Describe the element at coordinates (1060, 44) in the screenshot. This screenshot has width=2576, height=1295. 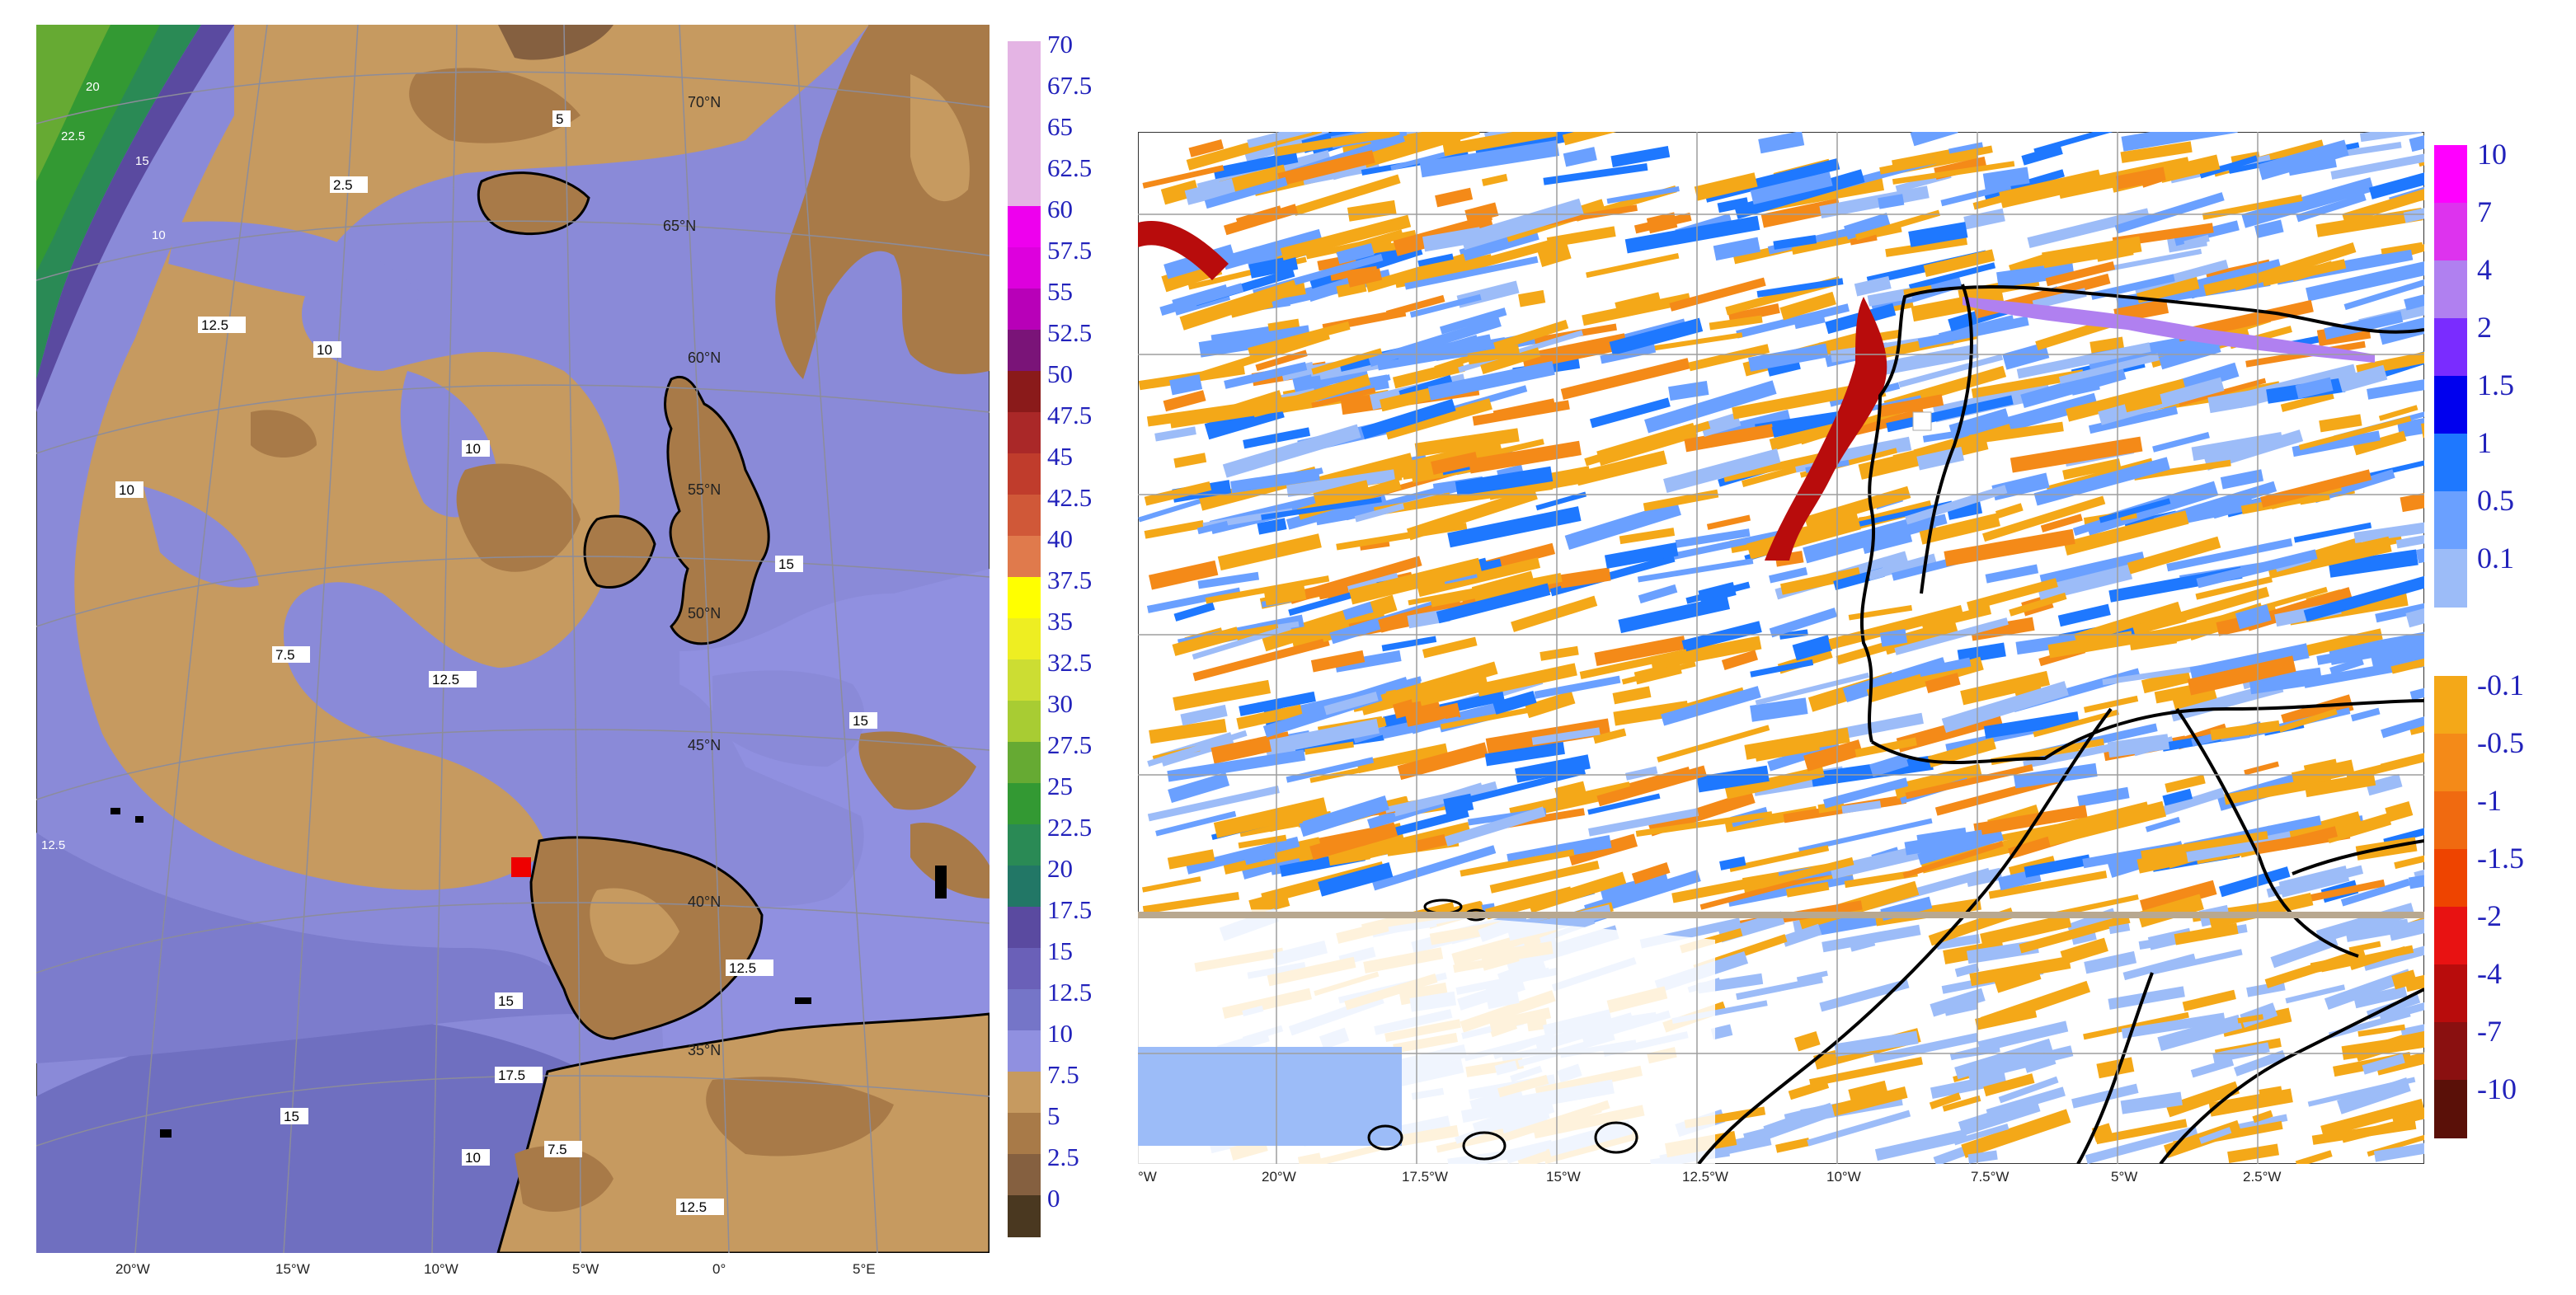
I see `colorbar-label: 70` at that location.